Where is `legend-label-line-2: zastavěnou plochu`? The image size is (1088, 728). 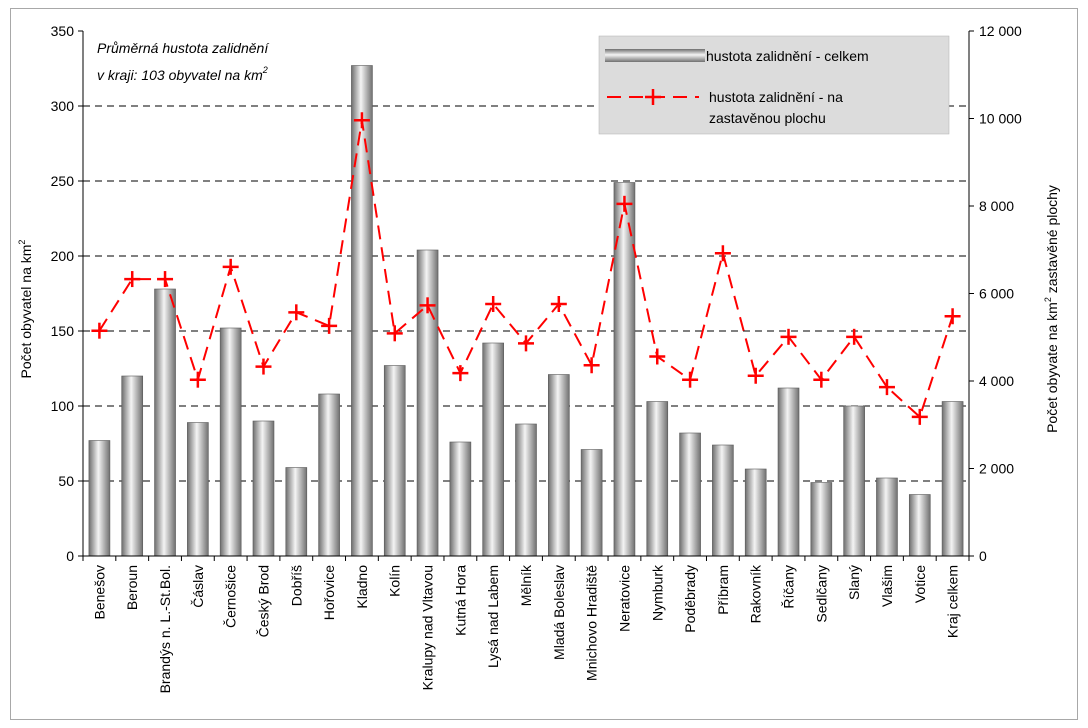
legend-label-line-2: zastavěnou plochu is located at coordinates (767, 118).